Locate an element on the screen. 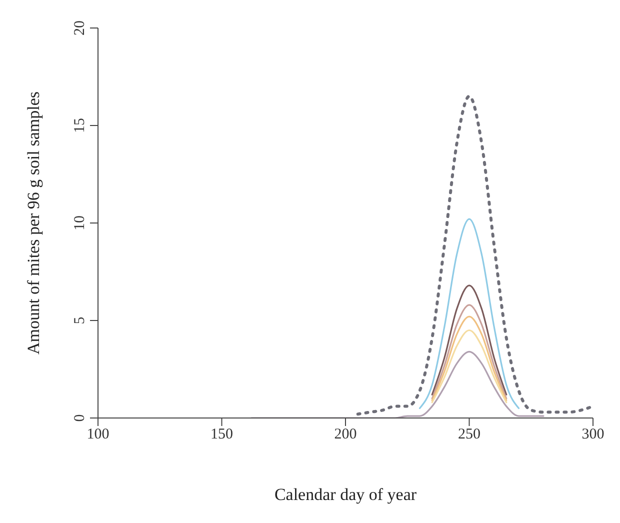 This screenshot has height=523, width=620. y-tick-label: 0 is located at coordinates (80, 418).